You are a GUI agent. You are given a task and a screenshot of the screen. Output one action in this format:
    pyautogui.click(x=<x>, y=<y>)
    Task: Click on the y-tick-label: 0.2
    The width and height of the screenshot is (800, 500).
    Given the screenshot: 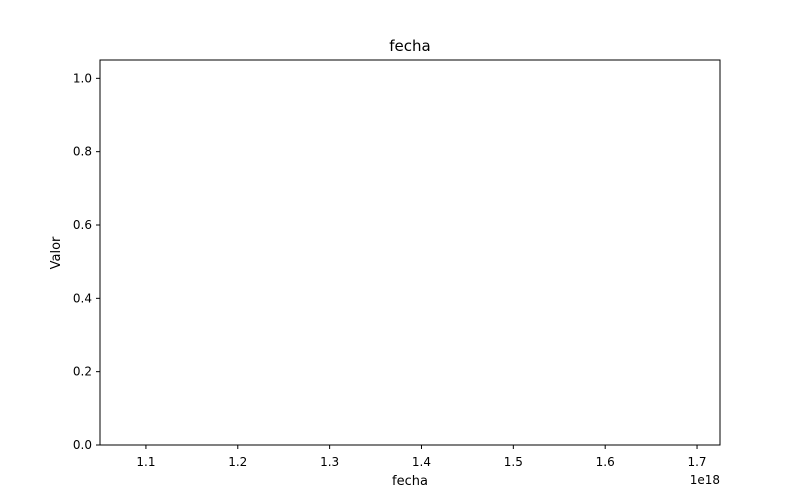 What is the action you would take?
    pyautogui.click(x=82, y=372)
    